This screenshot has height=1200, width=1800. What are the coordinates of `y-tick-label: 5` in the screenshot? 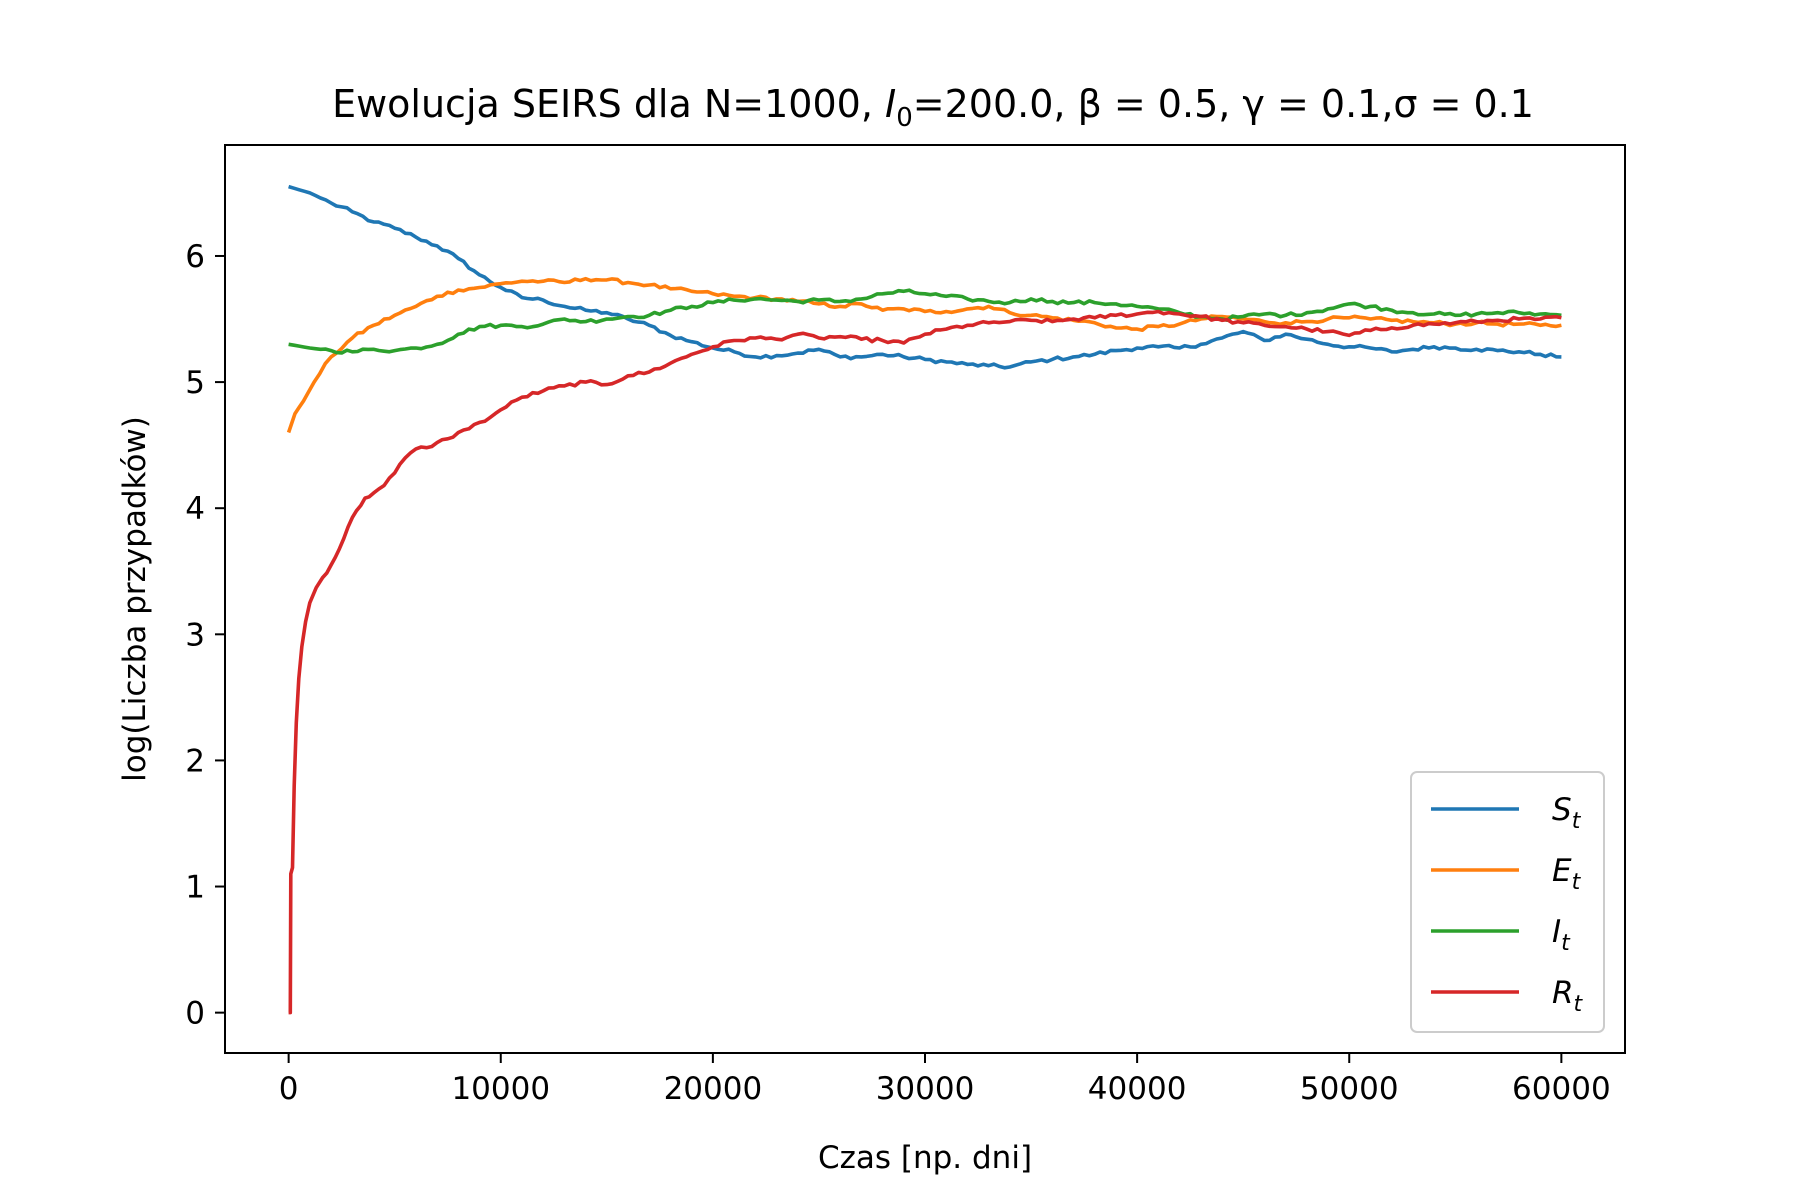 It's located at (195, 383).